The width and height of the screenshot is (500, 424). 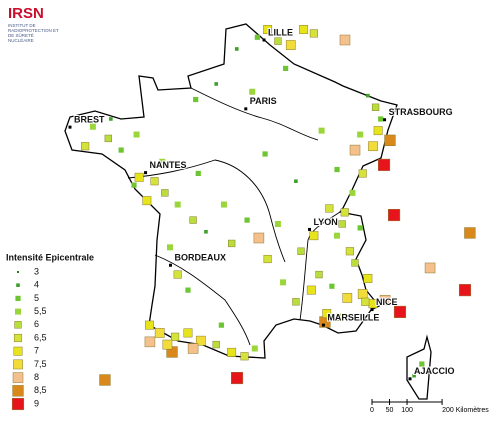 I want to click on river-rhone, so click(x=320, y=266).